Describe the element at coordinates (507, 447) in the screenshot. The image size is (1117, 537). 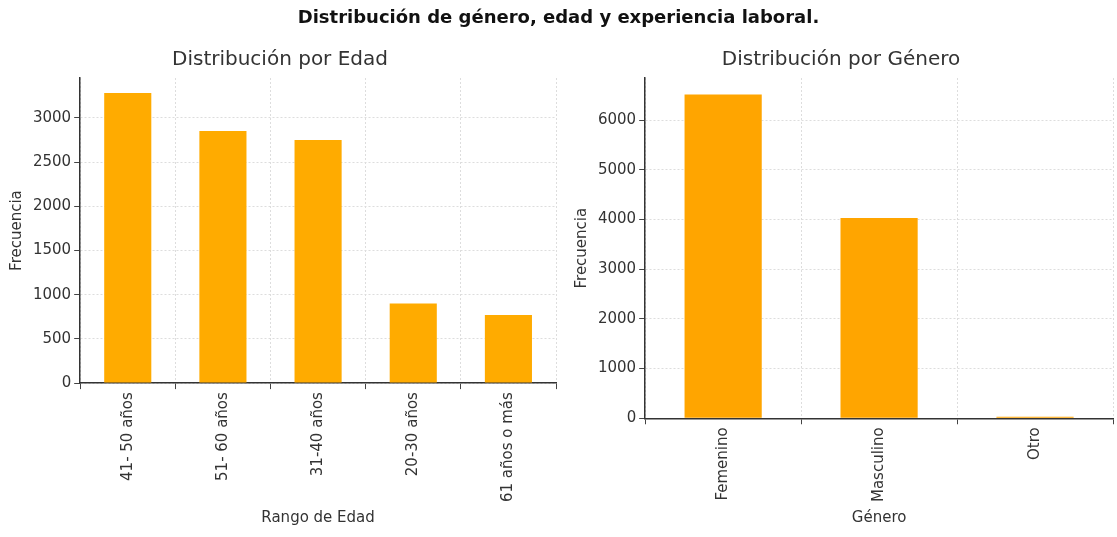
I see `x-tick-label: 61 años o más` at that location.